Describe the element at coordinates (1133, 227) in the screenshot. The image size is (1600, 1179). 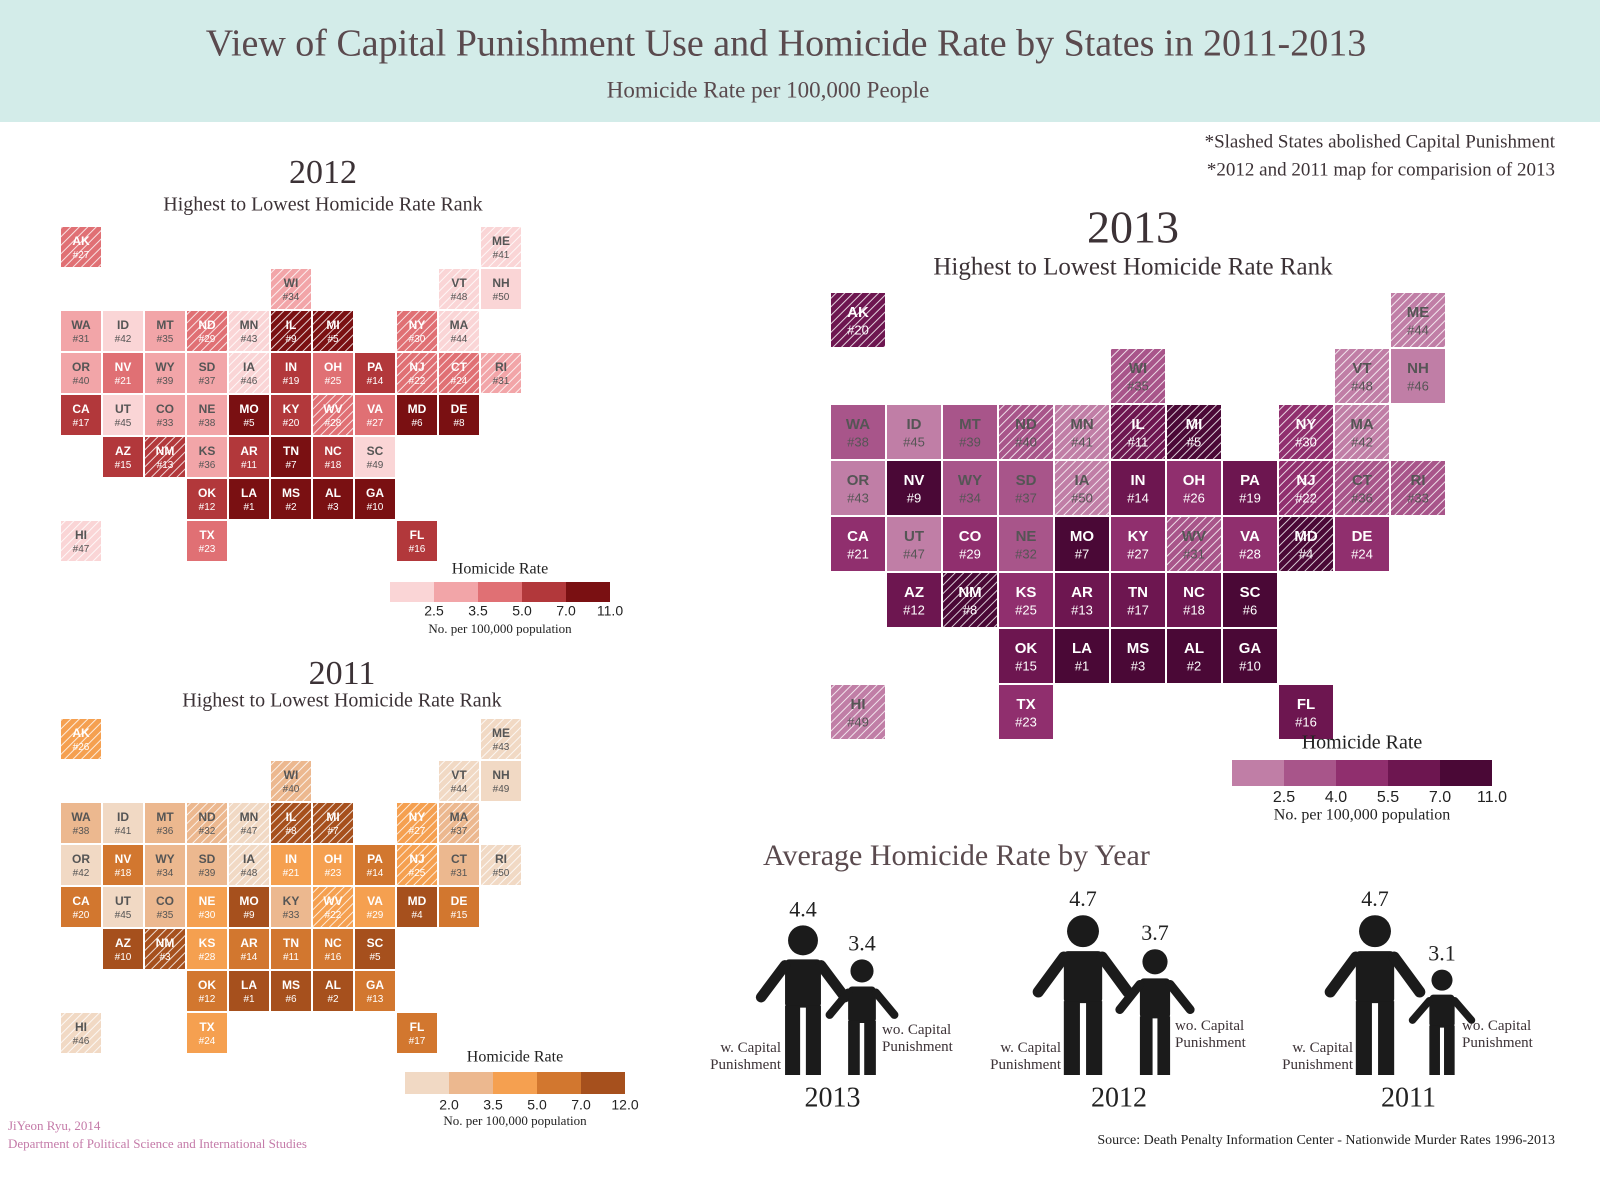
I see `map-title: 2013` at that location.